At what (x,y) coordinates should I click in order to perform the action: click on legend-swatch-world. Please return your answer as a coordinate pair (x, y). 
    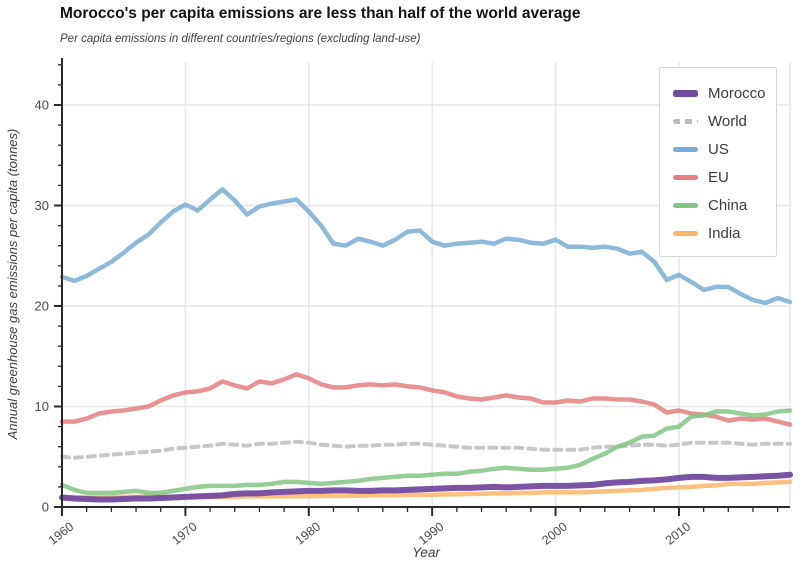
    Looking at the image, I should click on (685, 121).